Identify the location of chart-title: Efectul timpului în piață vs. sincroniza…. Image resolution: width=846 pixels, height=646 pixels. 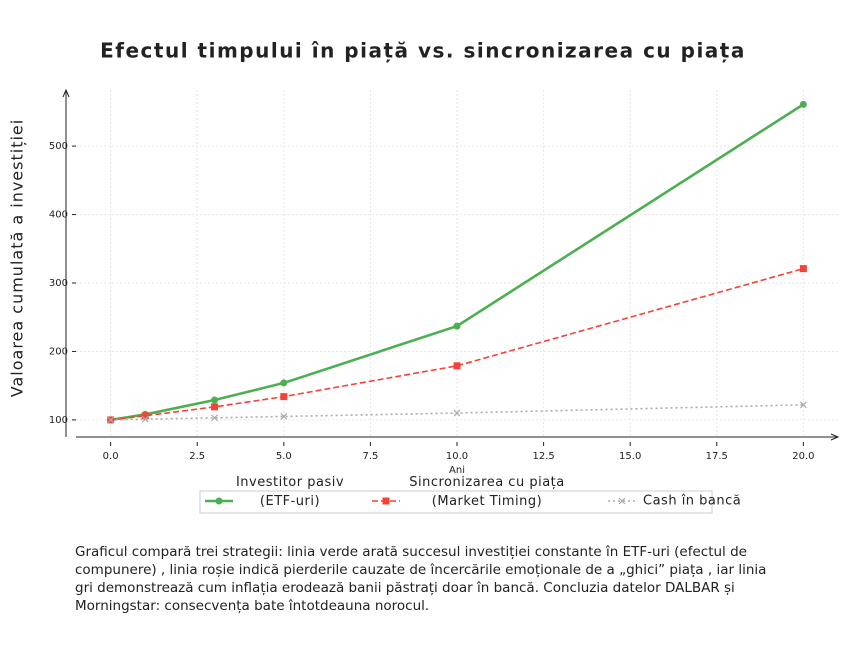
(423, 51).